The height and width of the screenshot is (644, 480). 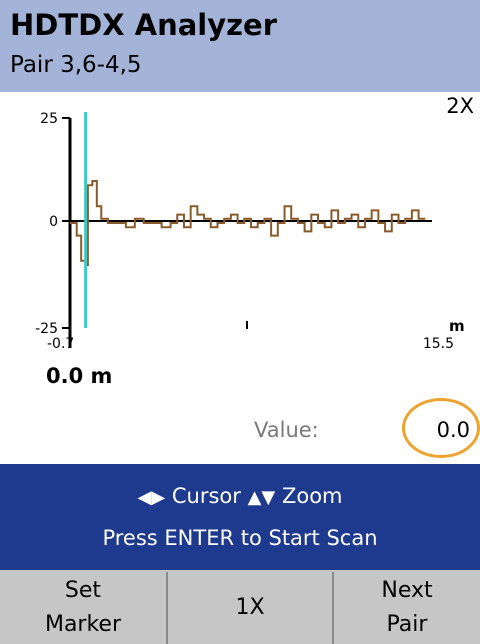 What do you see at coordinates (261, 497) in the screenshot?
I see `up-down-arrows-icon: ▲▼` at bounding box center [261, 497].